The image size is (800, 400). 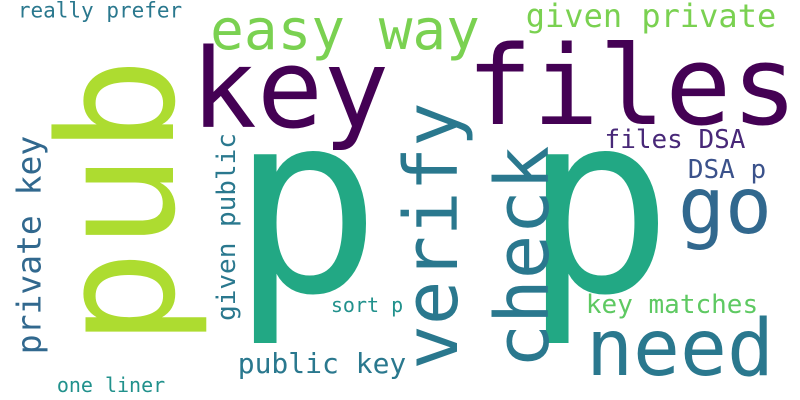 What do you see at coordinates (672, 305) in the screenshot?
I see `word-key-matches: key matches` at bounding box center [672, 305].